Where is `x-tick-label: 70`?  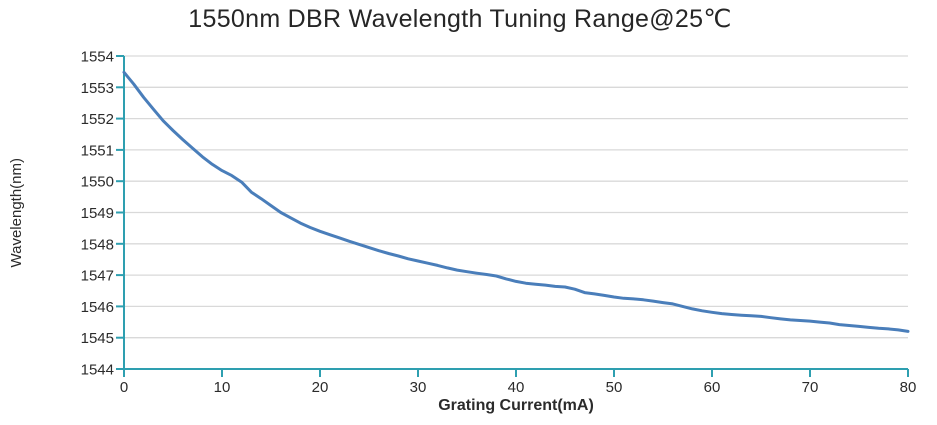 x-tick-label: 70 is located at coordinates (810, 387).